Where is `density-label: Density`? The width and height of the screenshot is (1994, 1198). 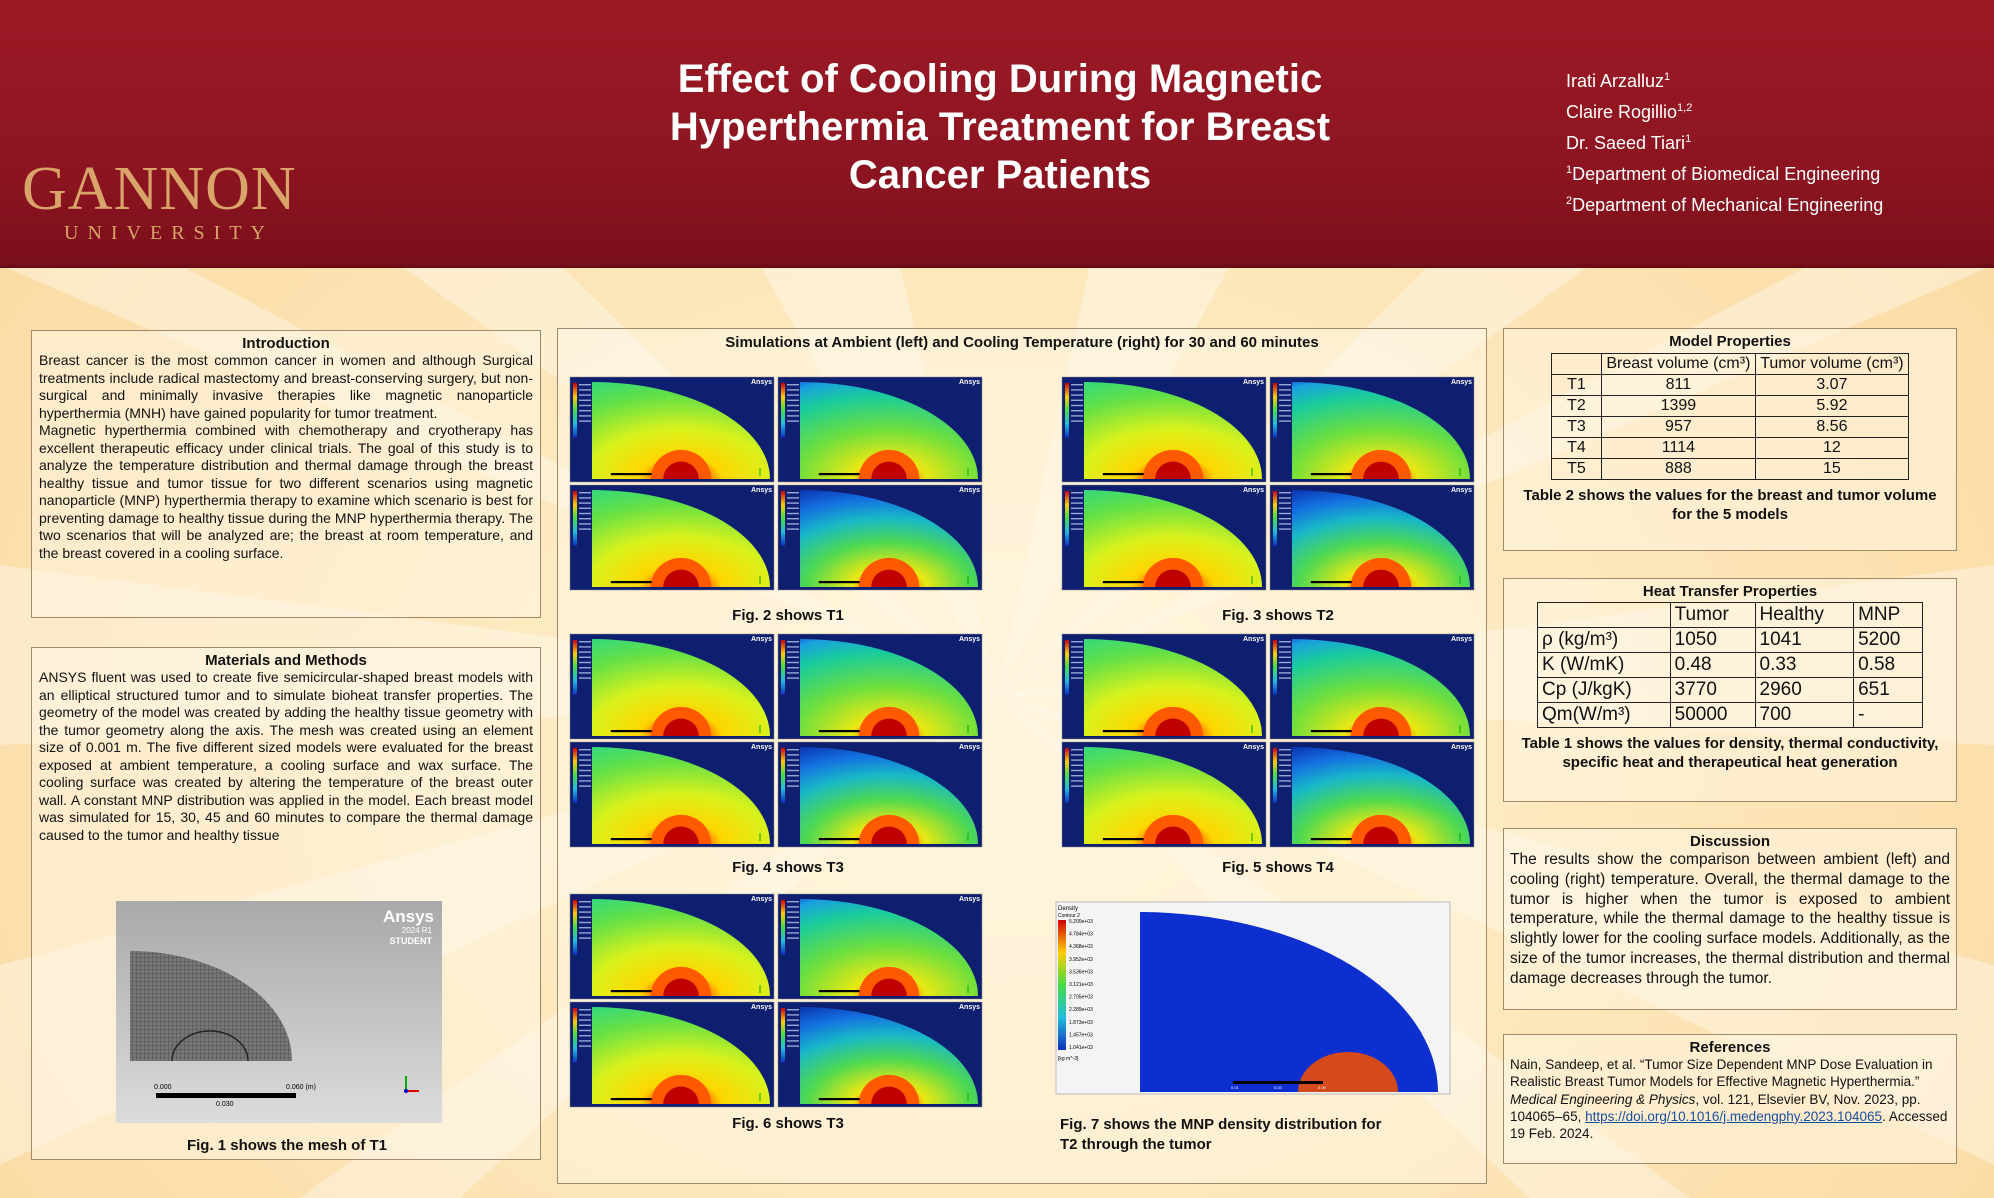
density-label: Density is located at coordinates (1068, 909).